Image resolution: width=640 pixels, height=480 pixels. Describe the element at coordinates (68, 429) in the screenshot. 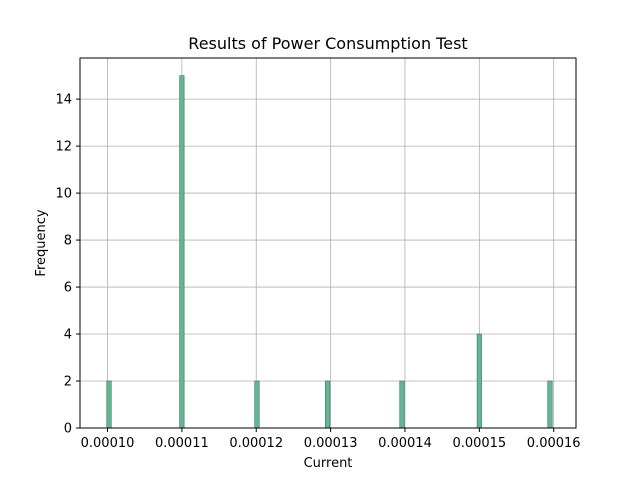

I see `y-tick-label: 0` at that location.